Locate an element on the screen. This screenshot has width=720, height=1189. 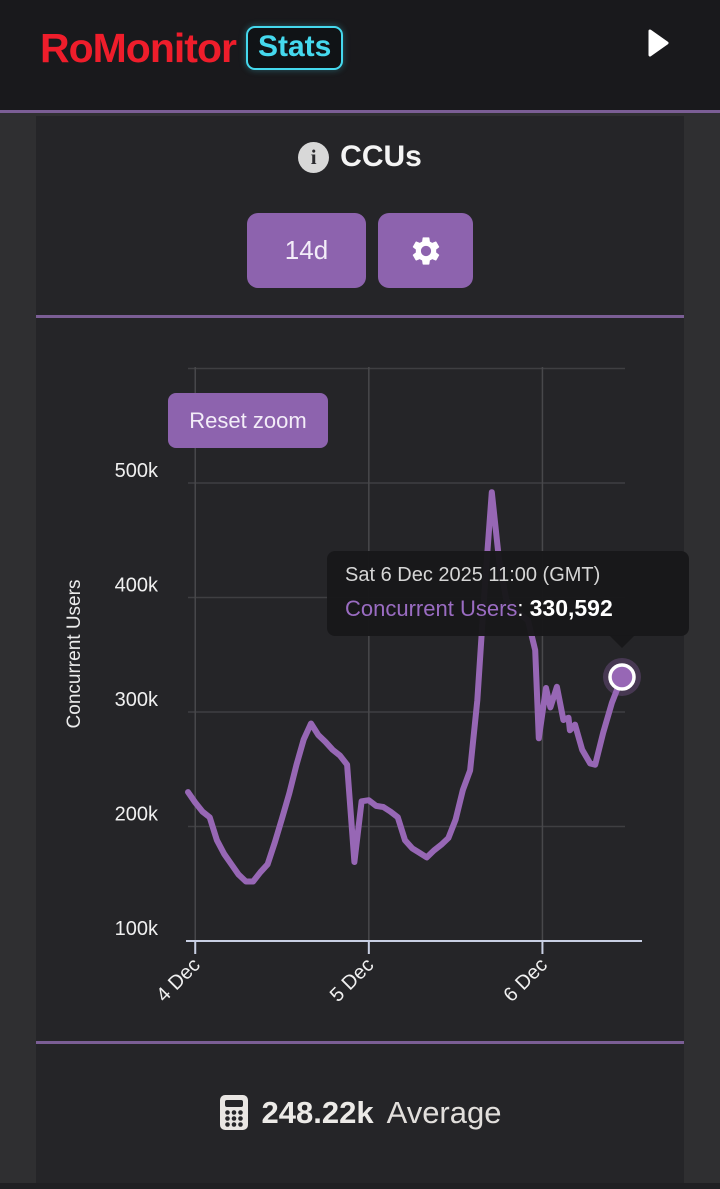
reset-zoom-button: Reset zoom is located at coordinates (248, 420).